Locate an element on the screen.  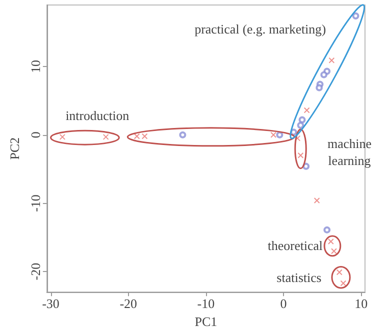
x-tick-label: -20 is located at coordinates (129, 304).